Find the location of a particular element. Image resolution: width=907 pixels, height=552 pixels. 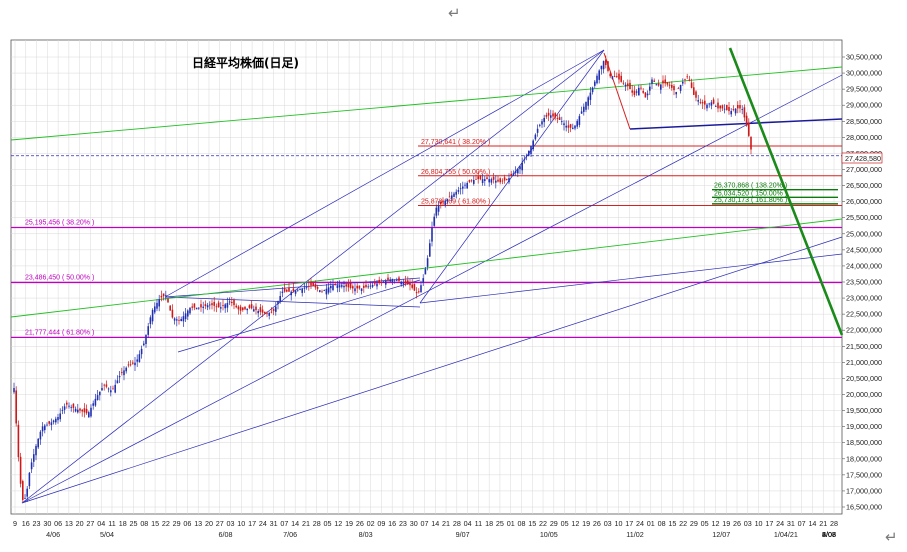

day-tick-label: 07 is located at coordinates (425, 523).